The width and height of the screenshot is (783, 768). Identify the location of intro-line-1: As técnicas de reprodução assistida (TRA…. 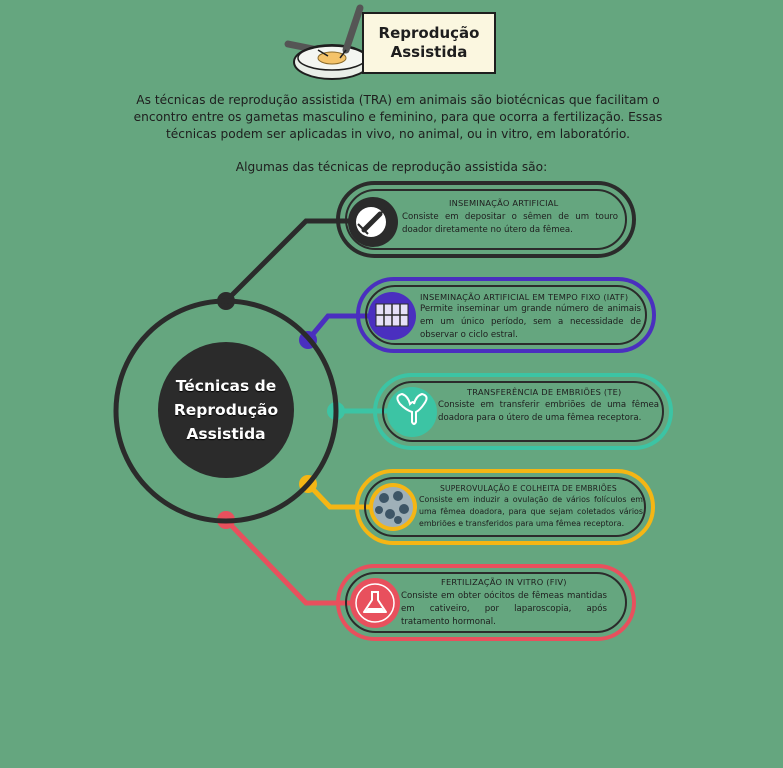
(398, 100).